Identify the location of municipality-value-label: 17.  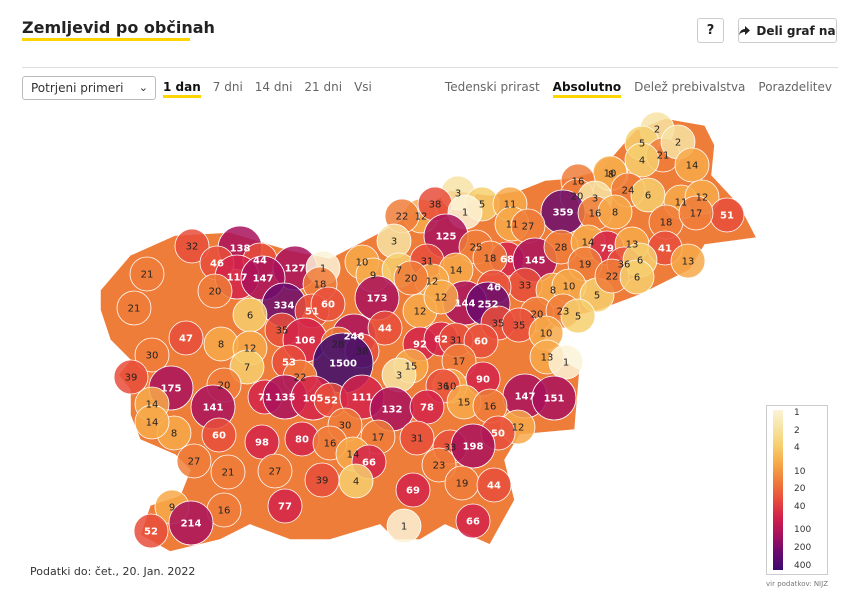
(459, 362).